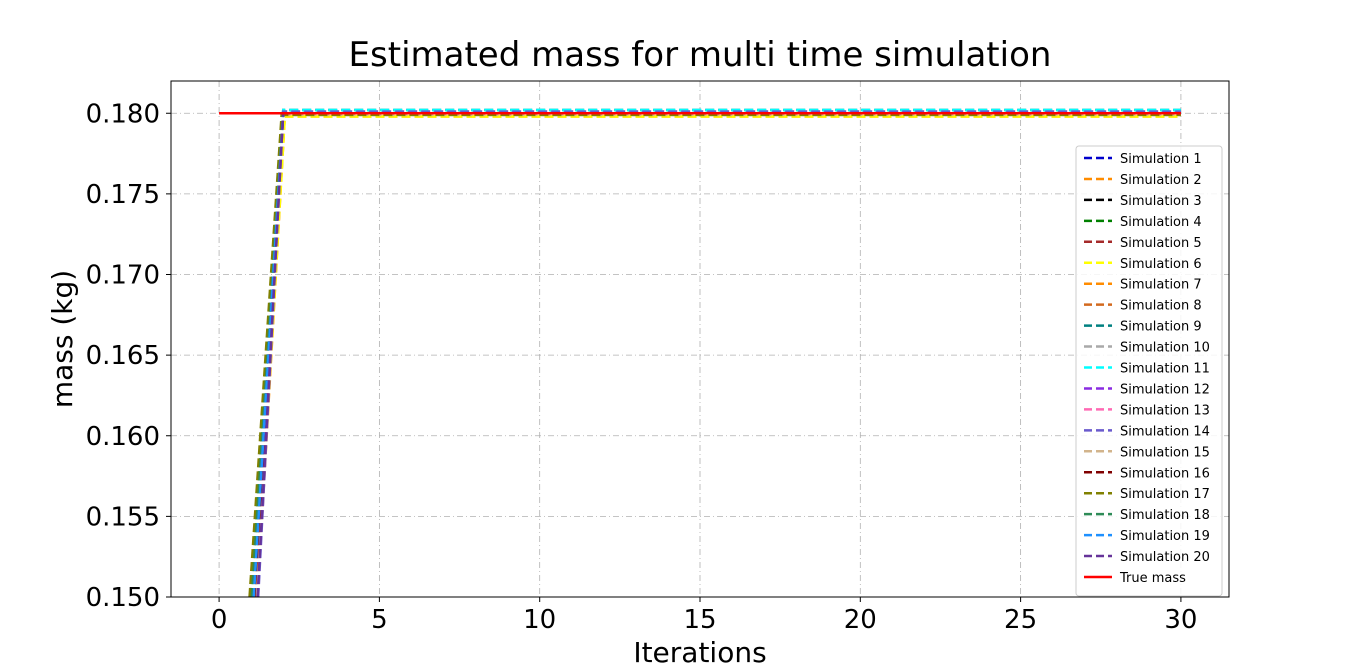 The image size is (1366, 671). Describe the element at coordinates (1165, 369) in the screenshot. I see `legend-label-11: Simulation 11` at that location.